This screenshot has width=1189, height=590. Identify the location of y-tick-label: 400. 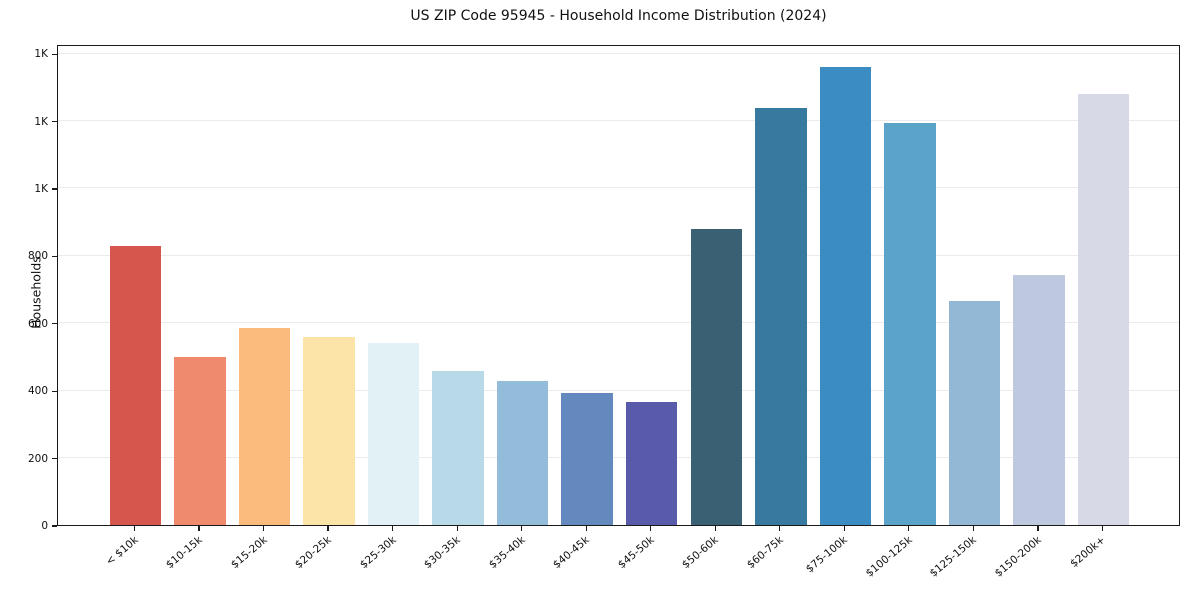
(37, 391).